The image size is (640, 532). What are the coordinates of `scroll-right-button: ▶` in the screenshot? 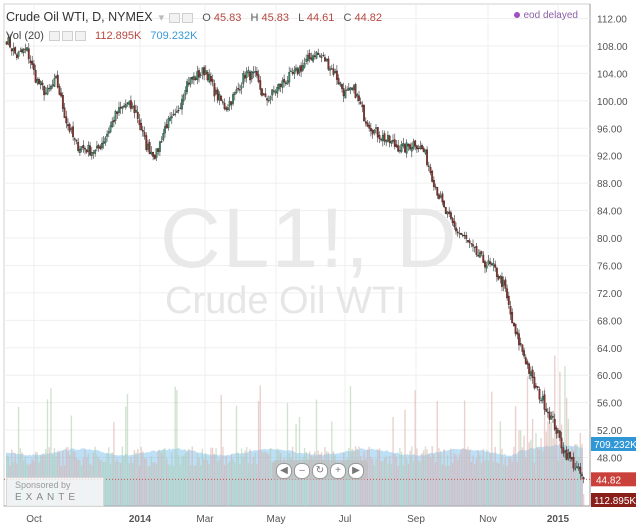 It's located at (356, 471).